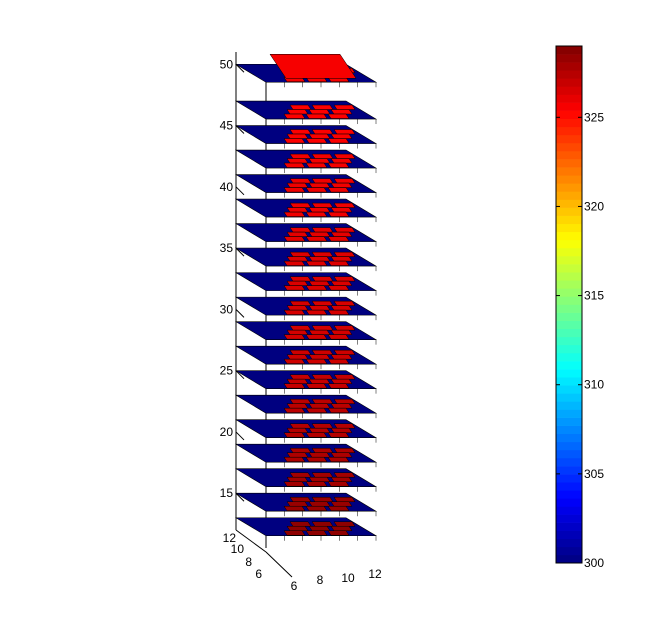  What do you see at coordinates (258, 574) in the screenshot?
I see `y-tick-label: 6` at bounding box center [258, 574].